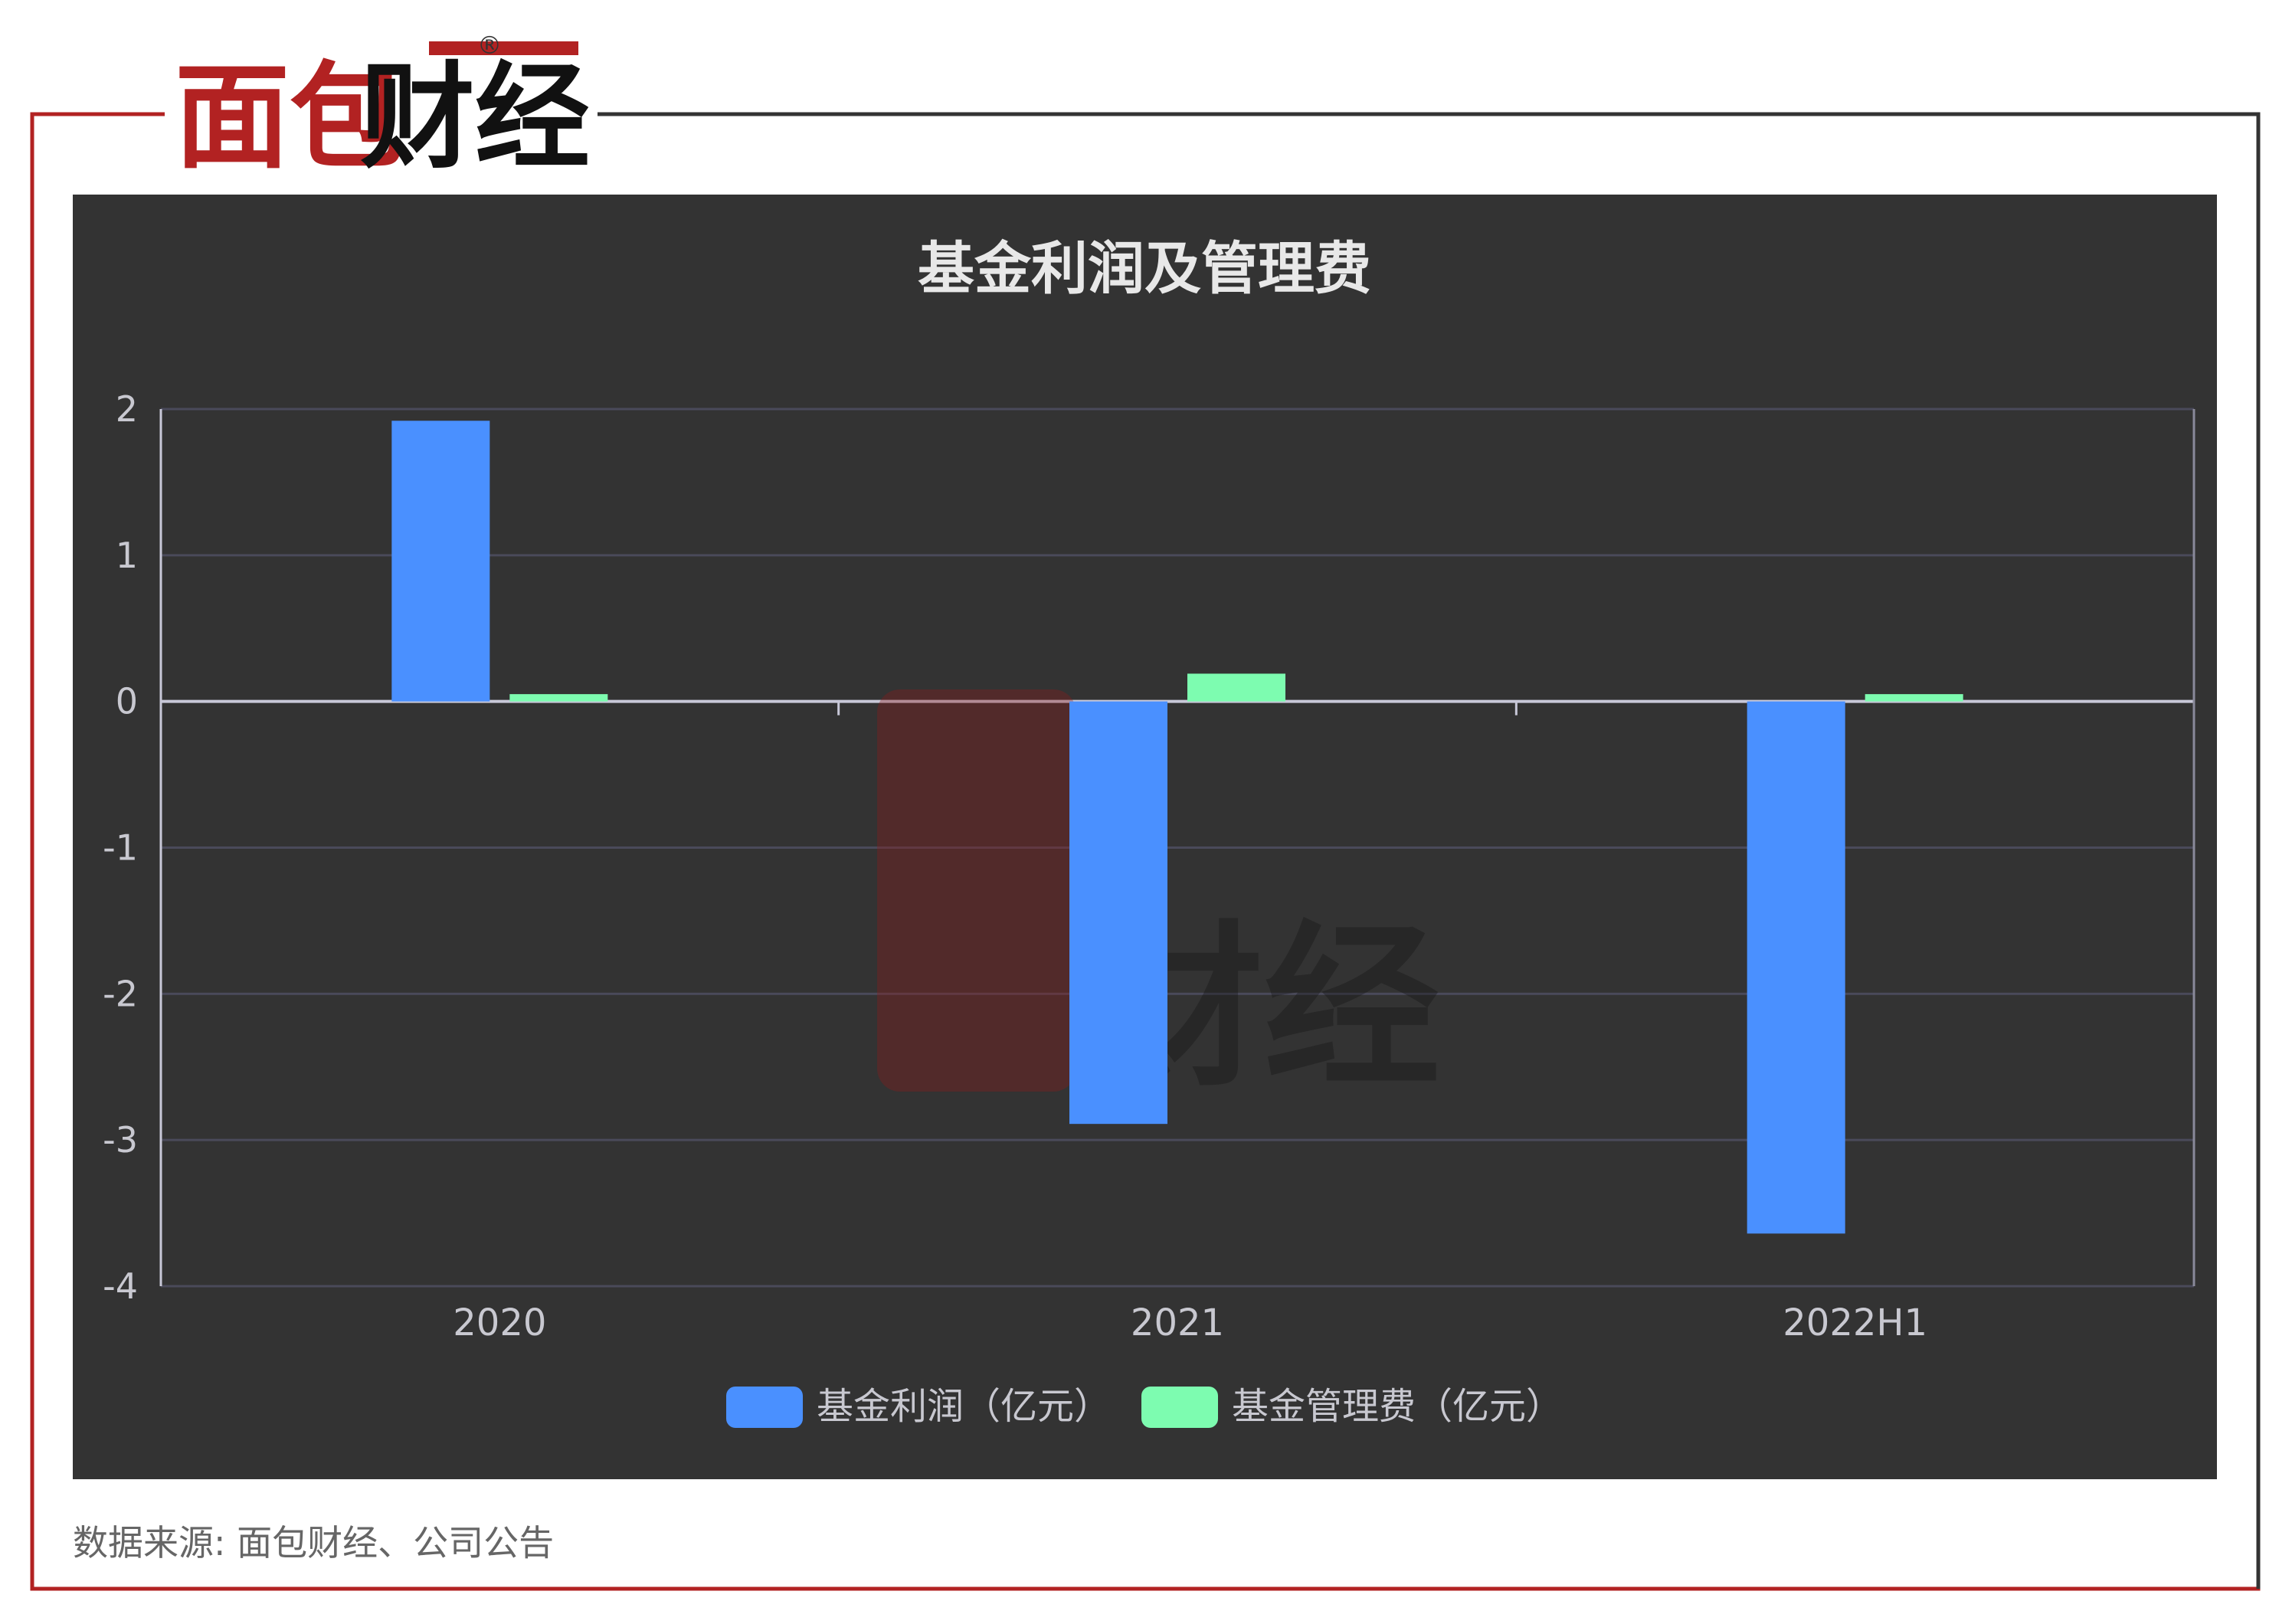  I want to click on logo-text-dark: 财经, so click(475, 118).